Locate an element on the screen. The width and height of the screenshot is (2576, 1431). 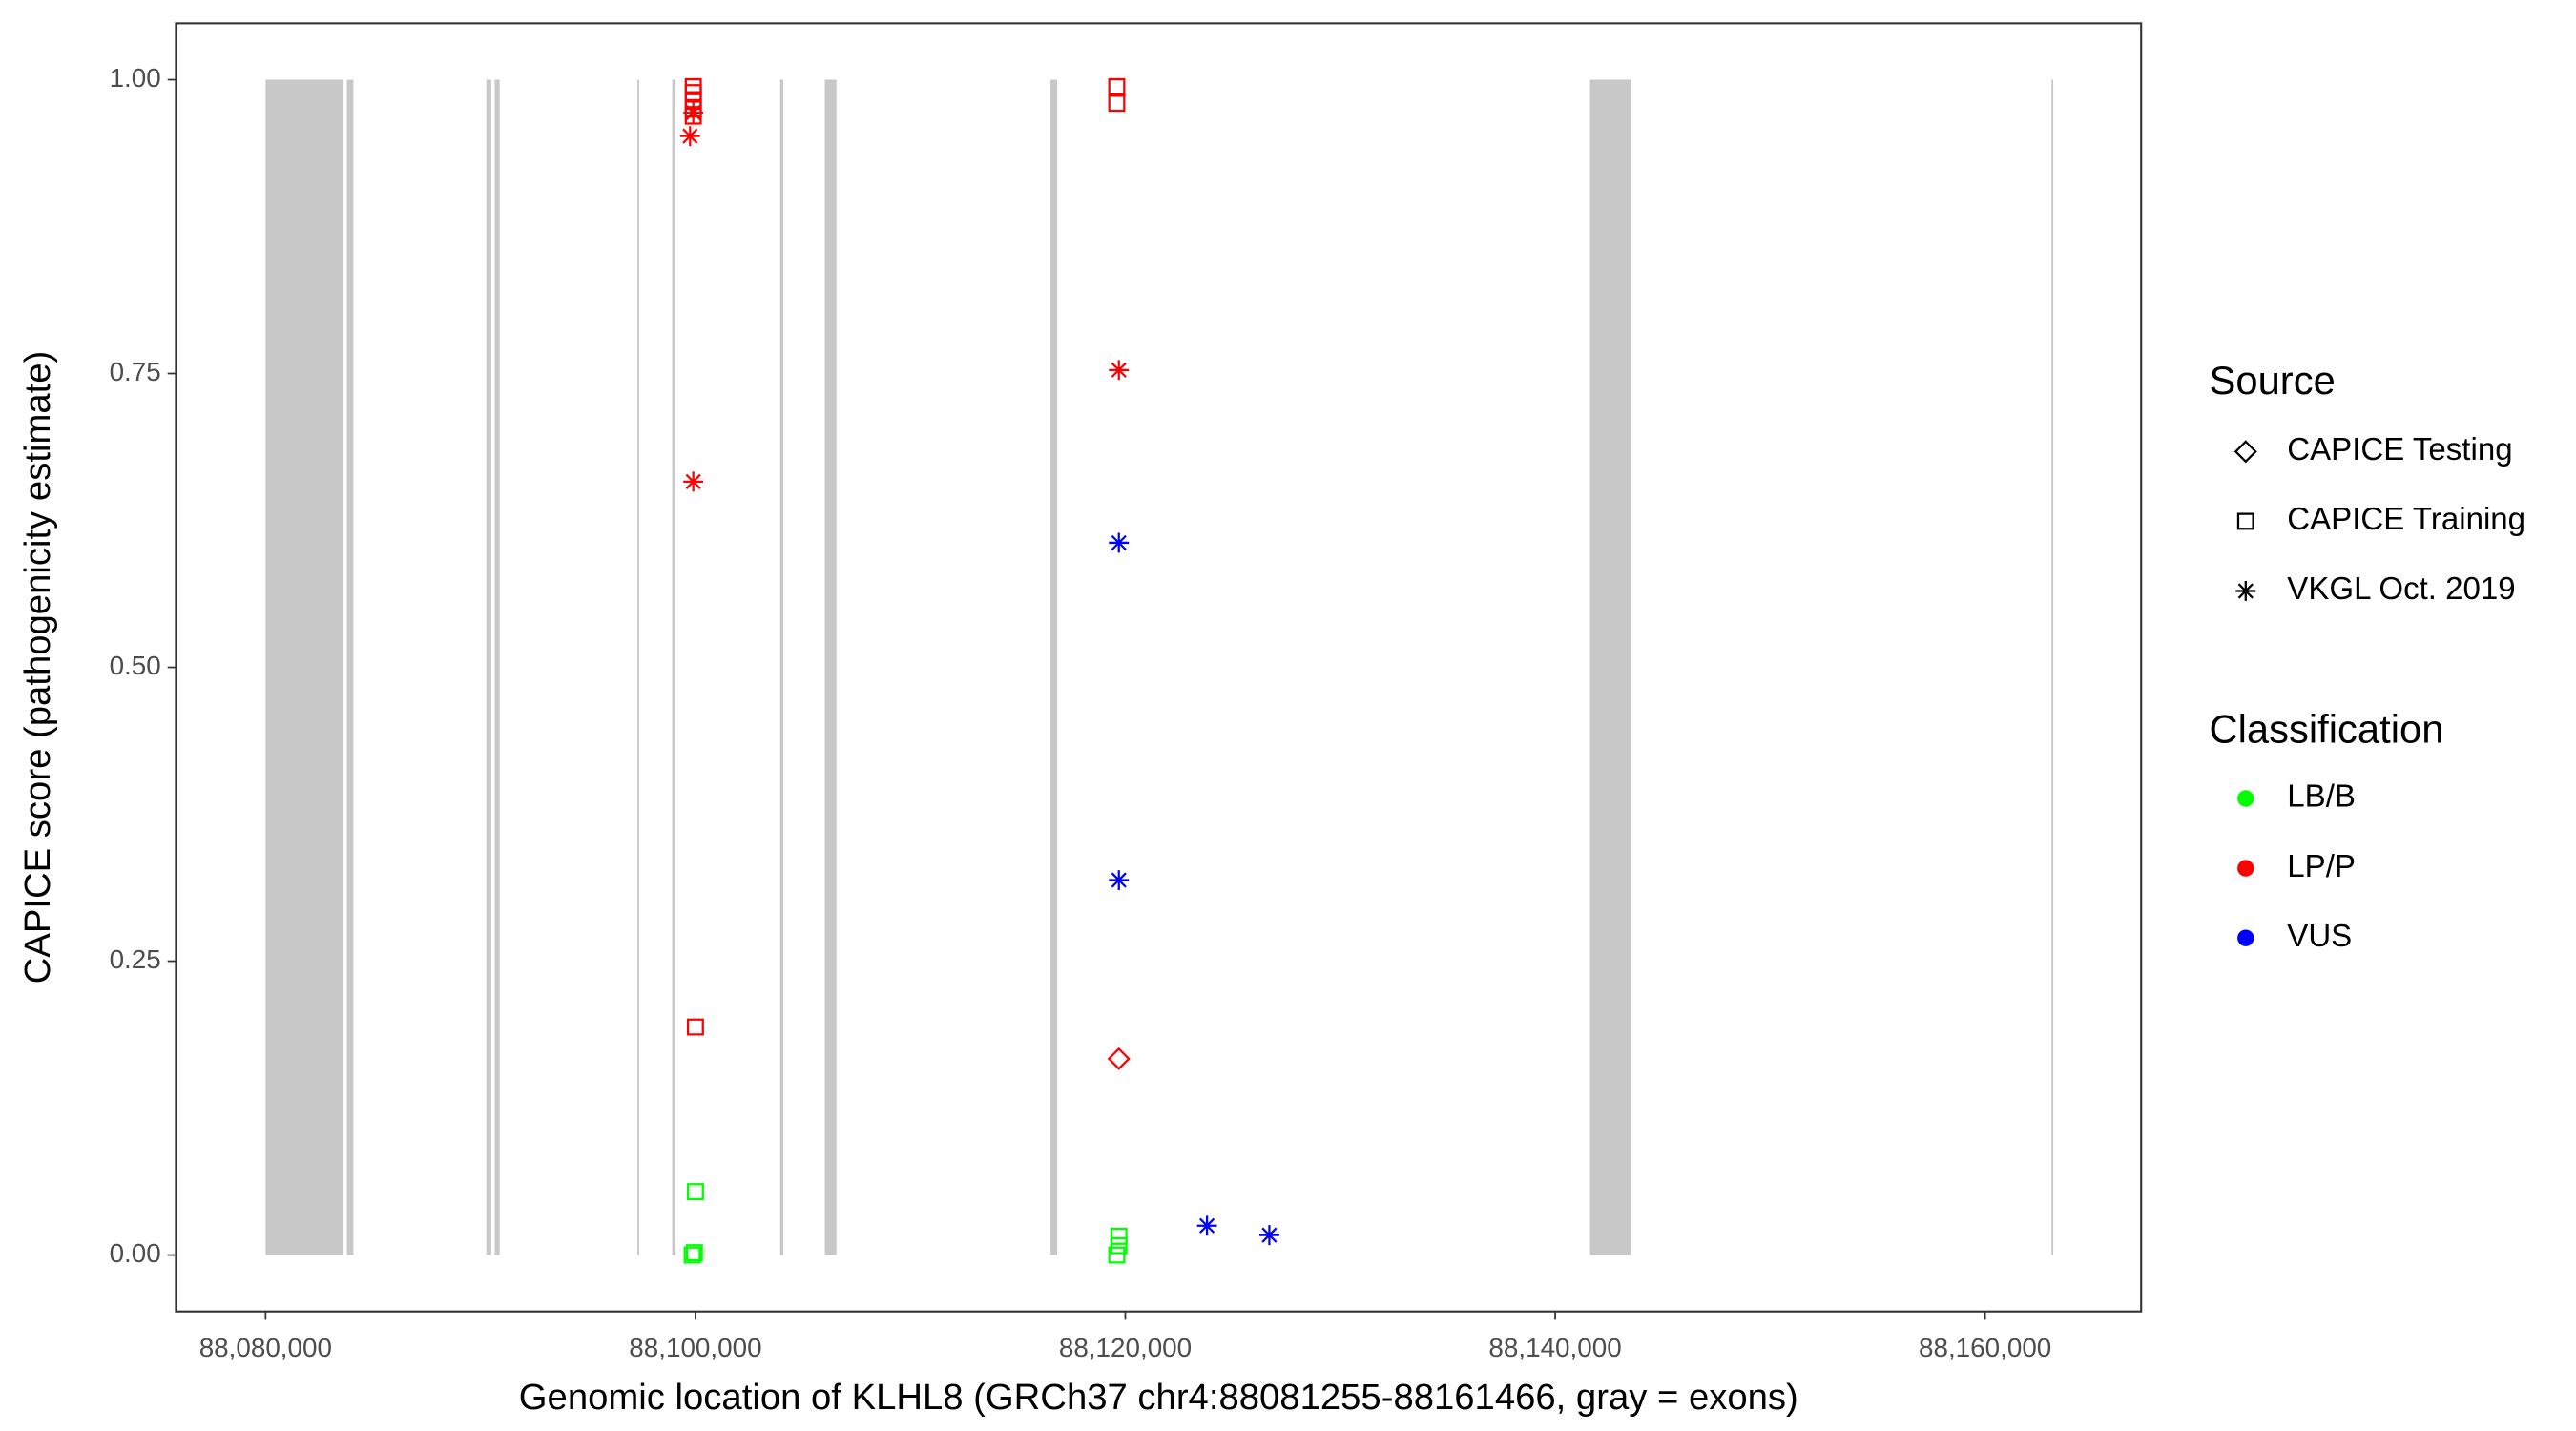
x-tick-label: 88,100,000 is located at coordinates (695, 1347).